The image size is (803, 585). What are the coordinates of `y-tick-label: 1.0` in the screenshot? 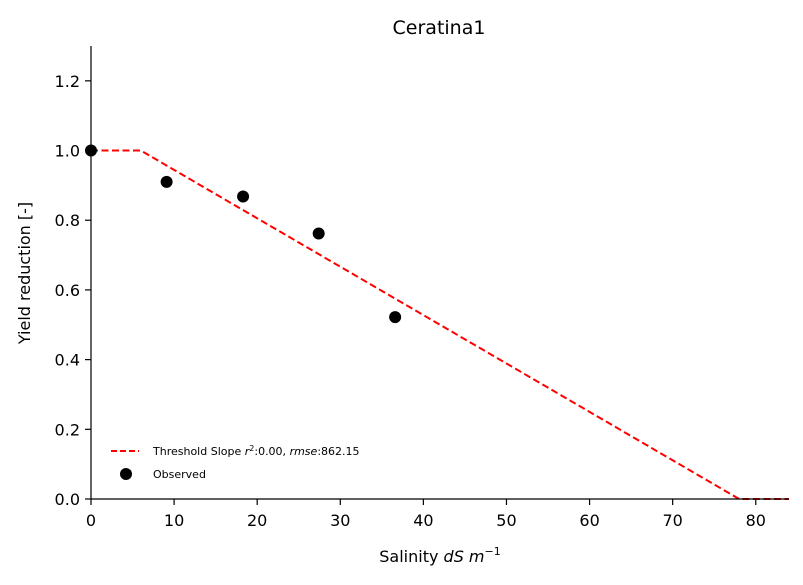 It's located at (67, 151).